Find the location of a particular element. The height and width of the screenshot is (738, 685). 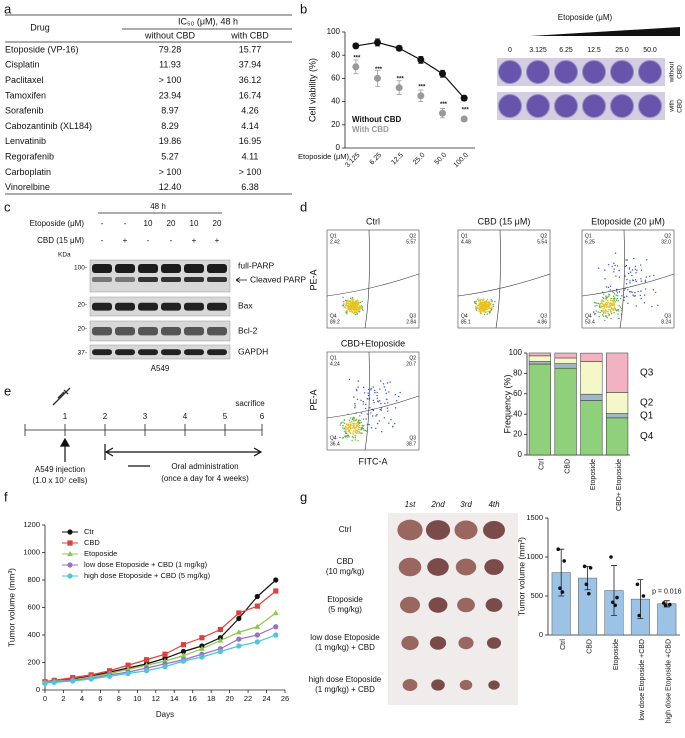

marker-label: 20- is located at coordinates (82, 305).